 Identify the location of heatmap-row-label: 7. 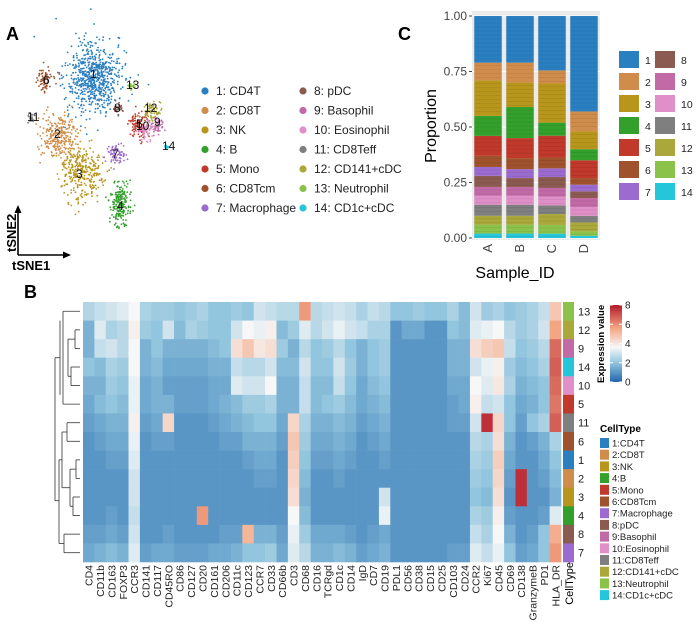
(581, 554).